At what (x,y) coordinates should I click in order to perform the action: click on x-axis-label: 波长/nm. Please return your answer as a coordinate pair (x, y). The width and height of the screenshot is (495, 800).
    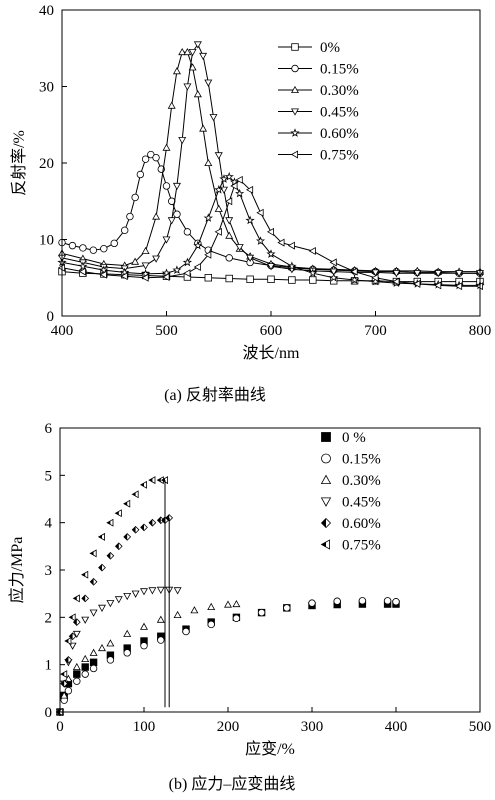
    Looking at the image, I should click on (271, 353).